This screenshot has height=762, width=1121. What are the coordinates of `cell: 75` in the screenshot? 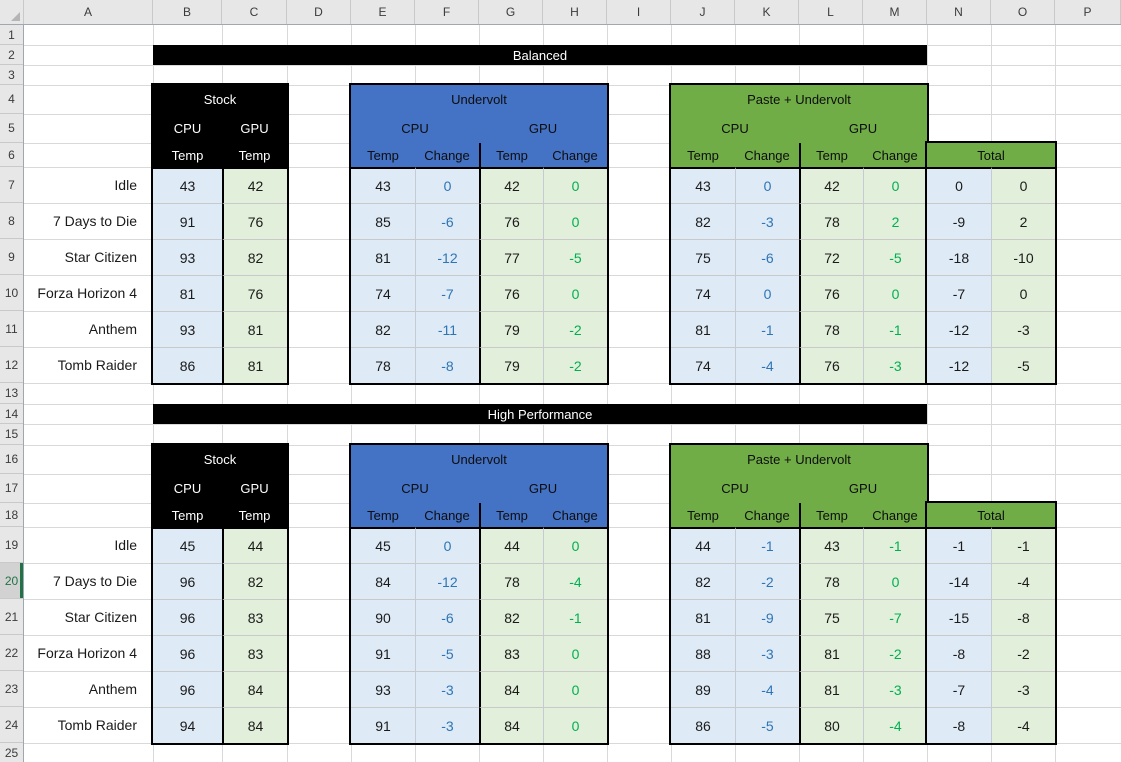 It's located at (703, 257).